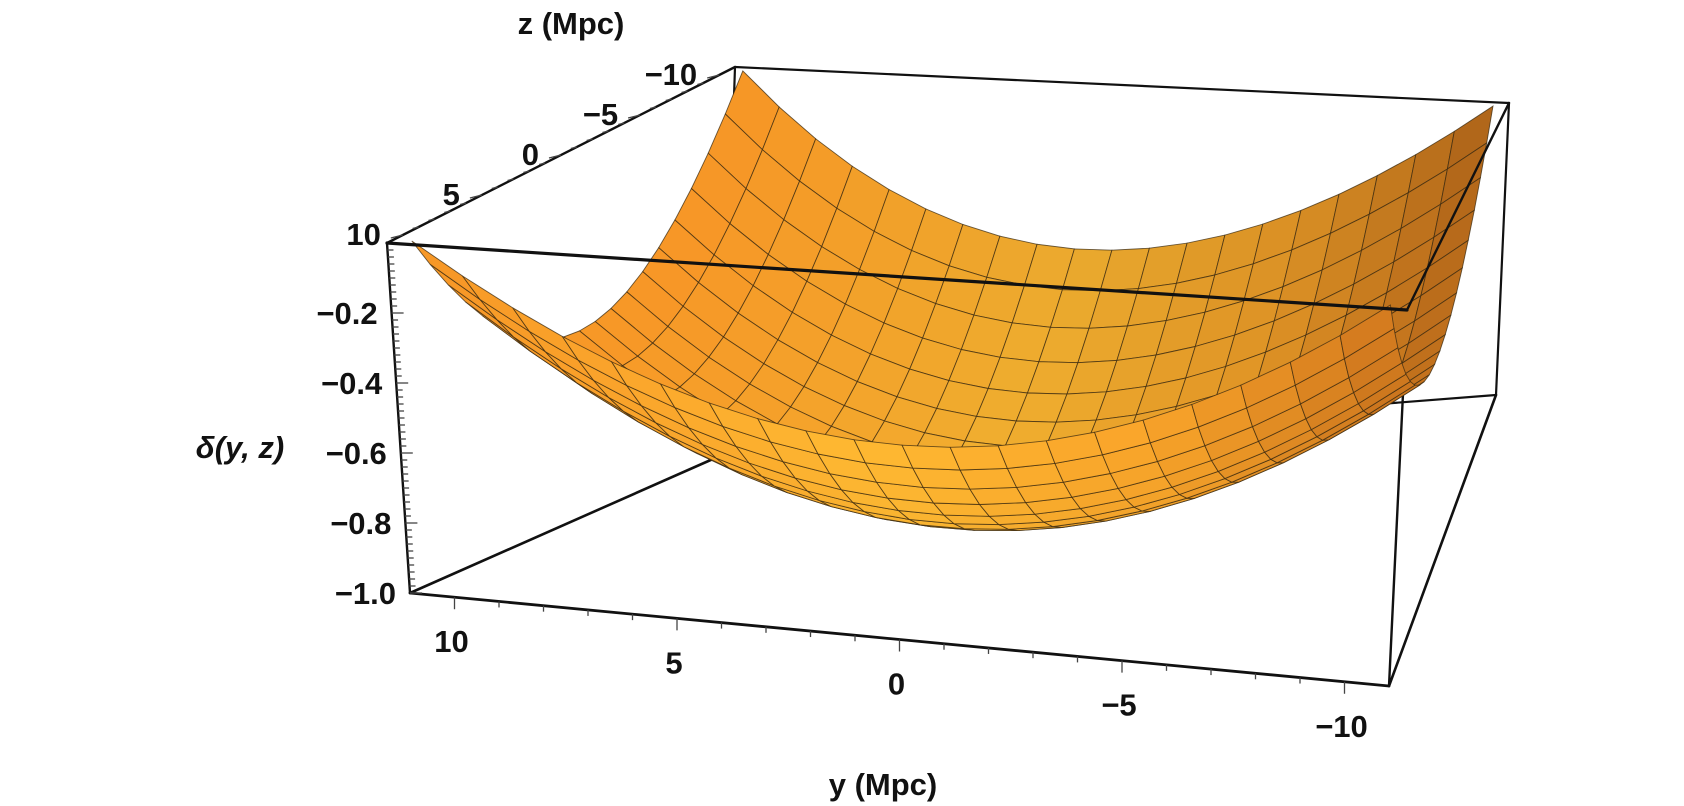 This screenshot has width=1684, height=806. What do you see at coordinates (352, 383) in the screenshot?
I see `delta-tick-label: −0.4` at bounding box center [352, 383].